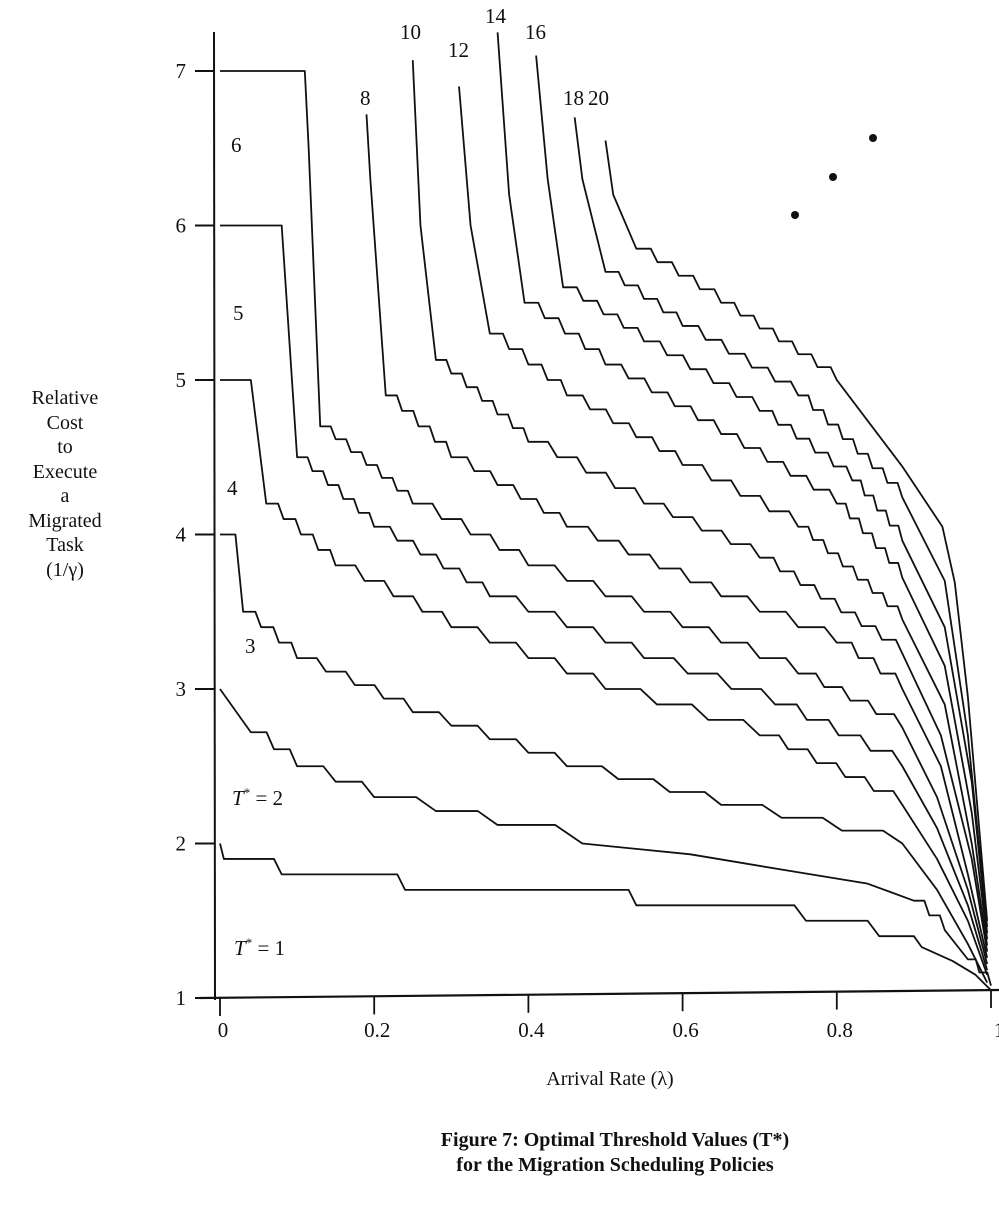 This screenshot has height=1231, width=999. I want to click on y-tick-label: 4, so click(181, 535).